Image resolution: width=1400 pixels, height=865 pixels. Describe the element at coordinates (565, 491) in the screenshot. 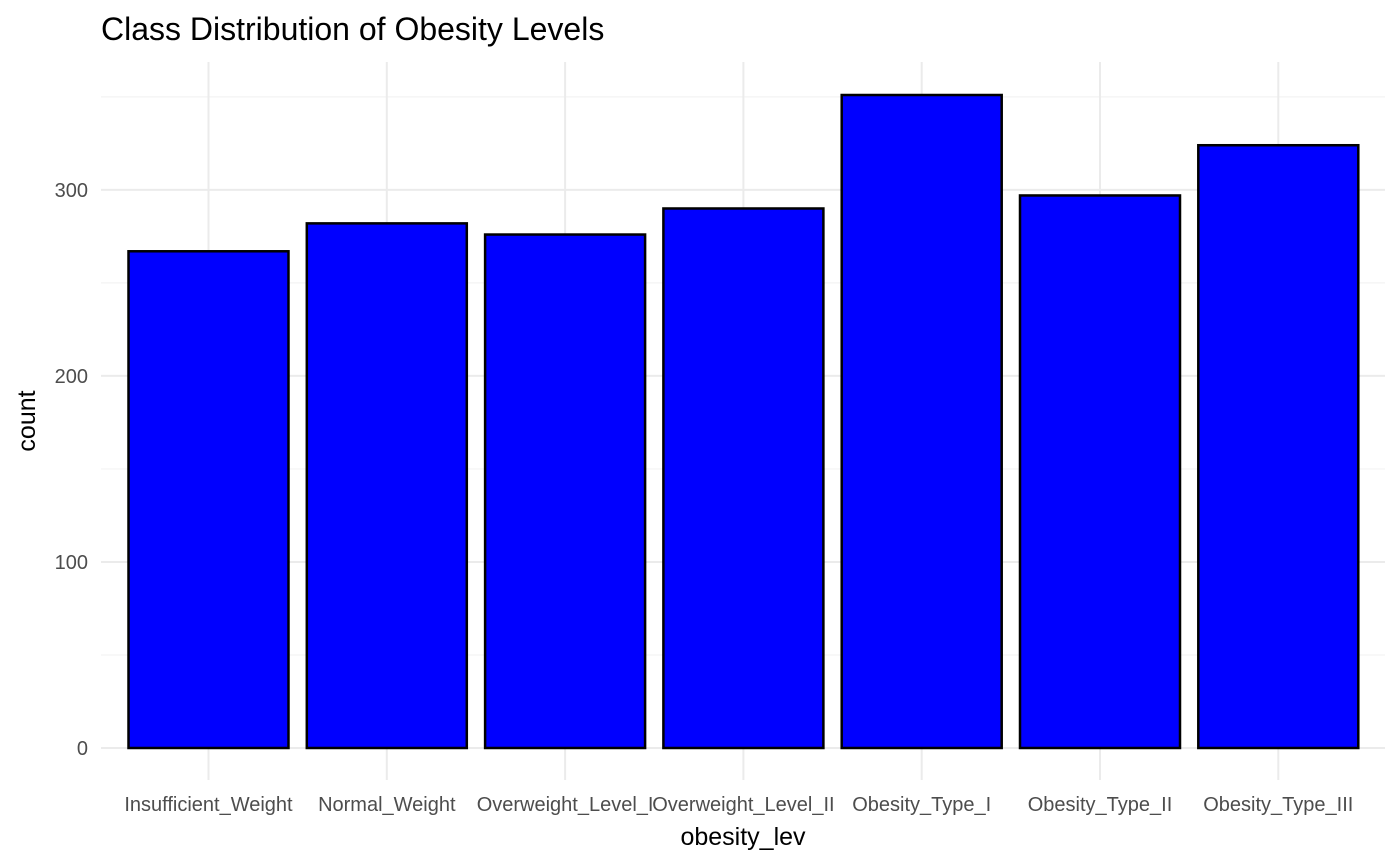

I see `bar-overweight-level-i` at that location.